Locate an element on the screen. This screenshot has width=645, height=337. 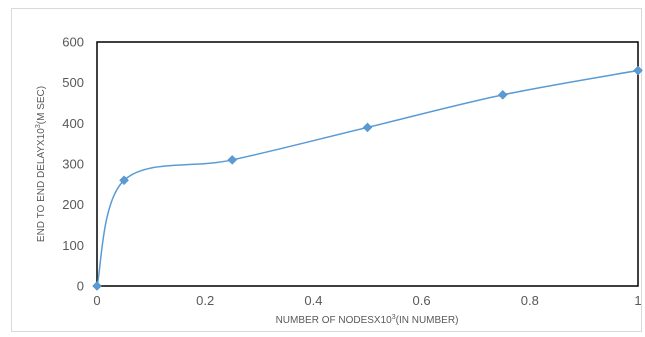
y-axis-title: END TO END DELAYX103(M SEC) is located at coordinates (41, 164).